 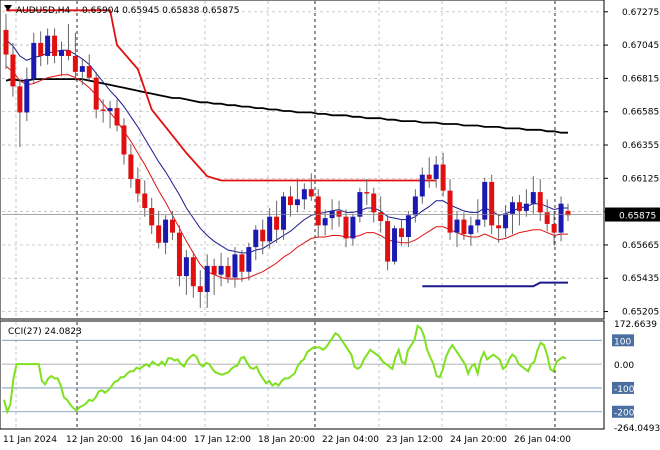 I want to click on price-tick-label: 0.65205, so click(x=640, y=313).